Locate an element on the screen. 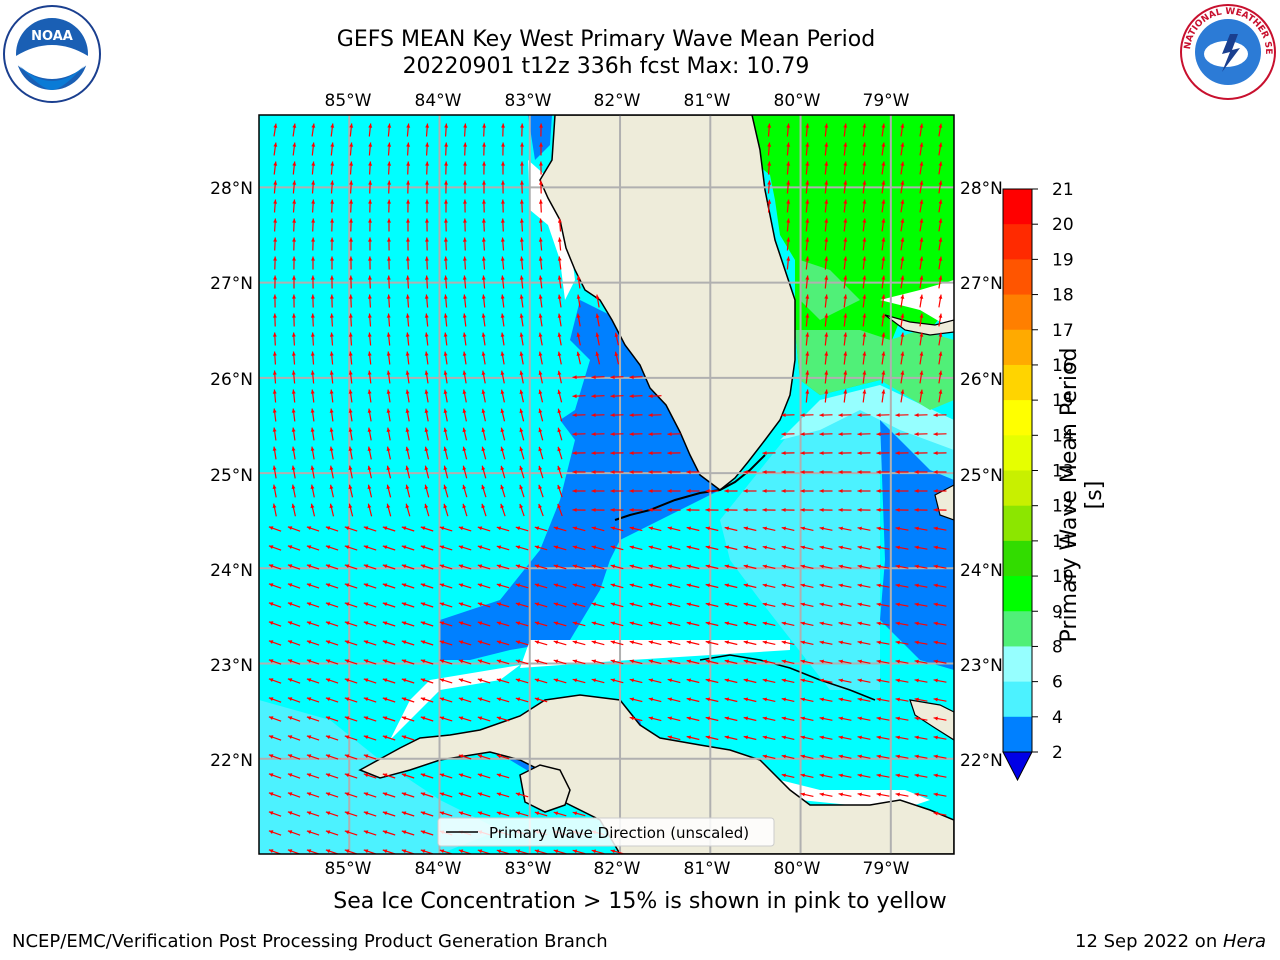  land-isle-of-youth is located at coordinates (545, 788).